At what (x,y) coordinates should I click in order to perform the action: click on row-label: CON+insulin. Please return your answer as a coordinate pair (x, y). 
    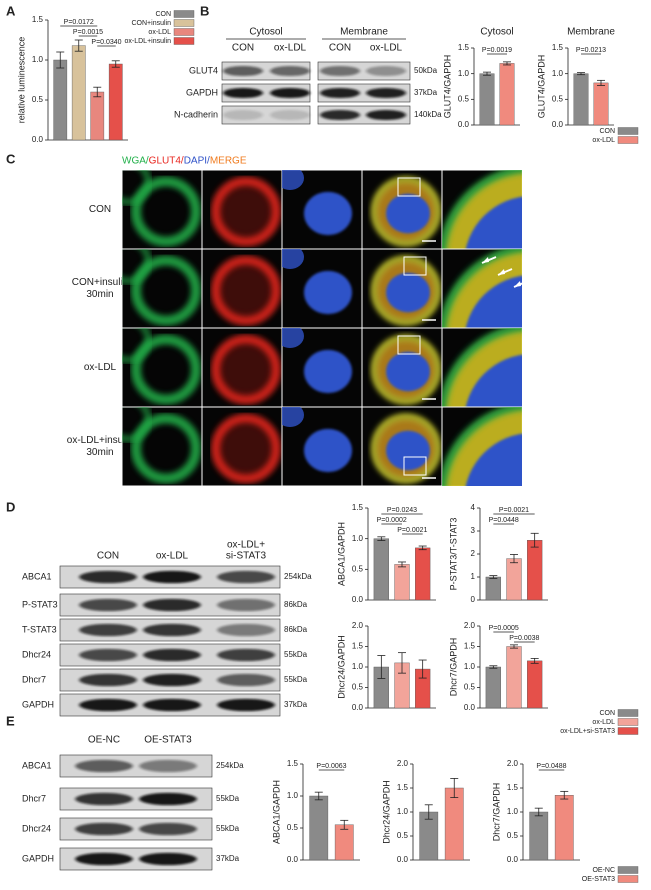
    Looking at the image, I should click on (100, 282).